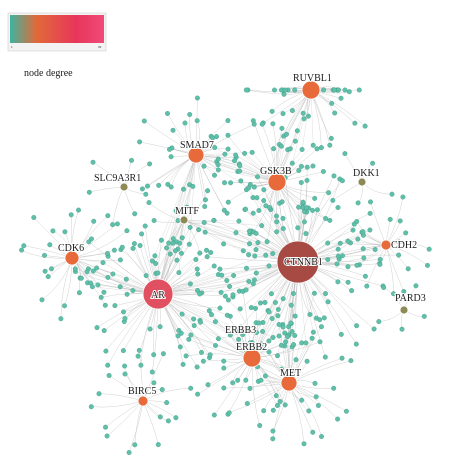 The image size is (474, 471). I want to click on hub-label-birc5: BIRC5, so click(142, 391).